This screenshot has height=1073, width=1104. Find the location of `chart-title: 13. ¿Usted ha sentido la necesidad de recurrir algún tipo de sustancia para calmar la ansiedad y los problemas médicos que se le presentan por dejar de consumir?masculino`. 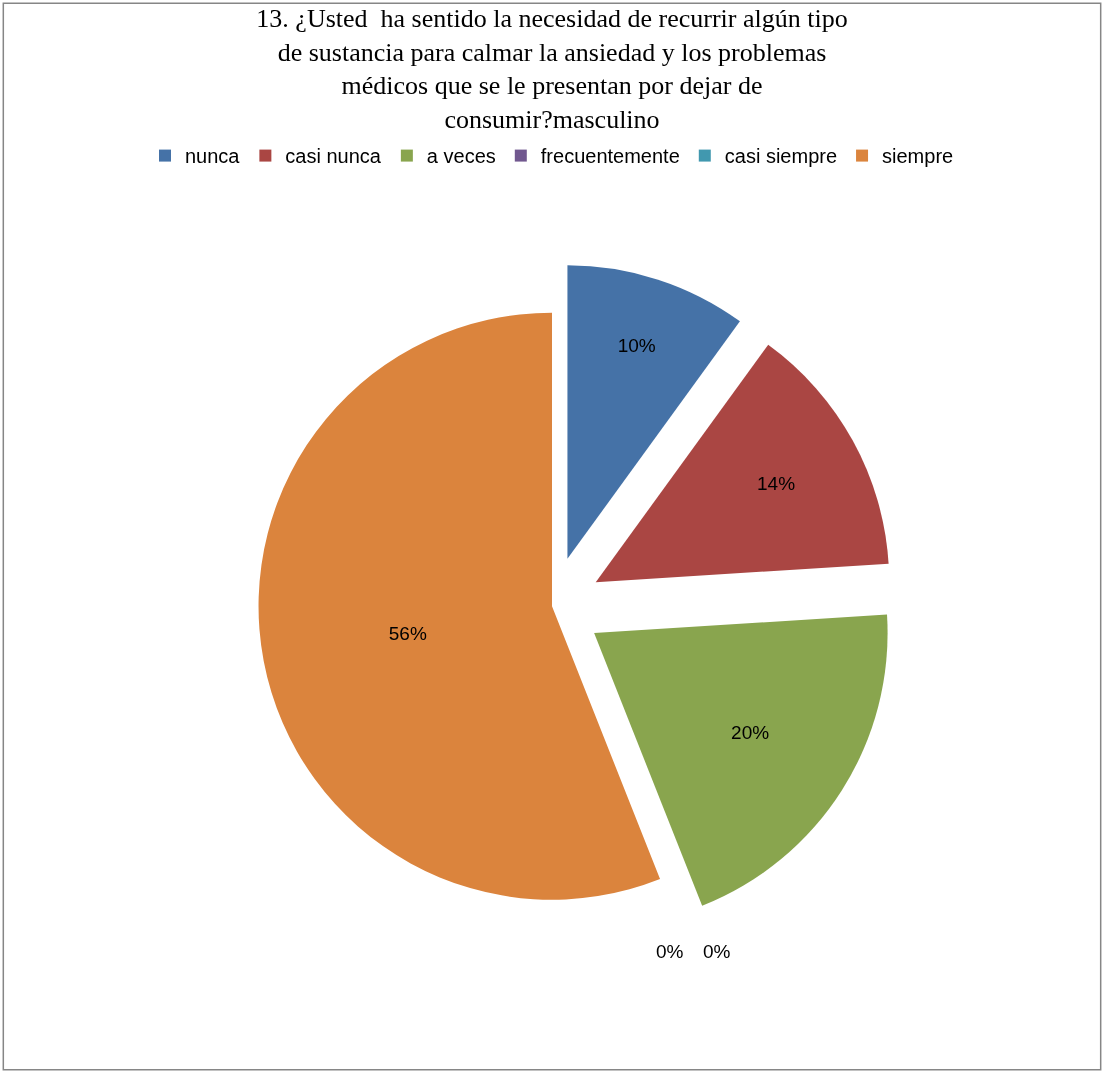

chart-title: 13. ¿Usted ha sentido la necesidad de recurrir algún tipo de sustancia para calmar la ansiedad y los problemas médicos que se le presentan por dejar de consumir?masculino is located at coordinates (552, 69).